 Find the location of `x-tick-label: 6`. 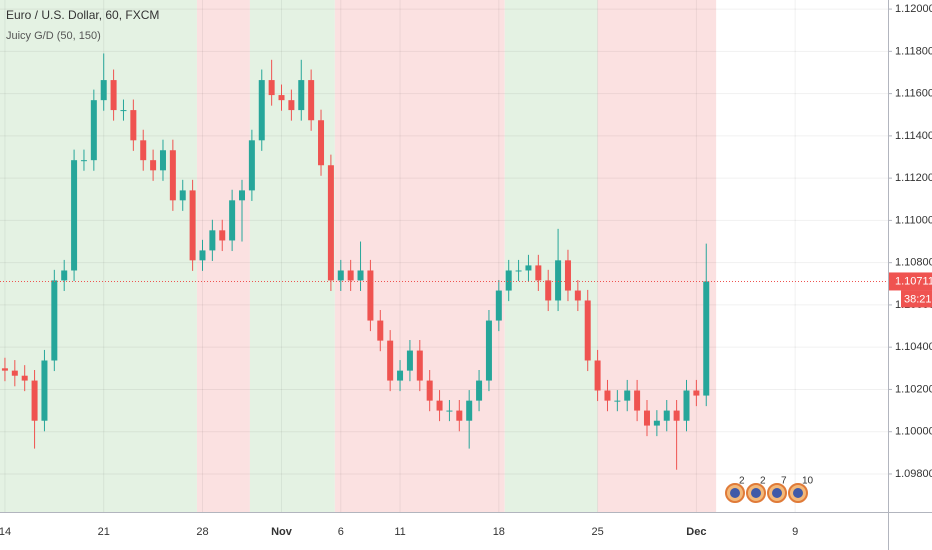

x-tick-label: 6 is located at coordinates (341, 532).